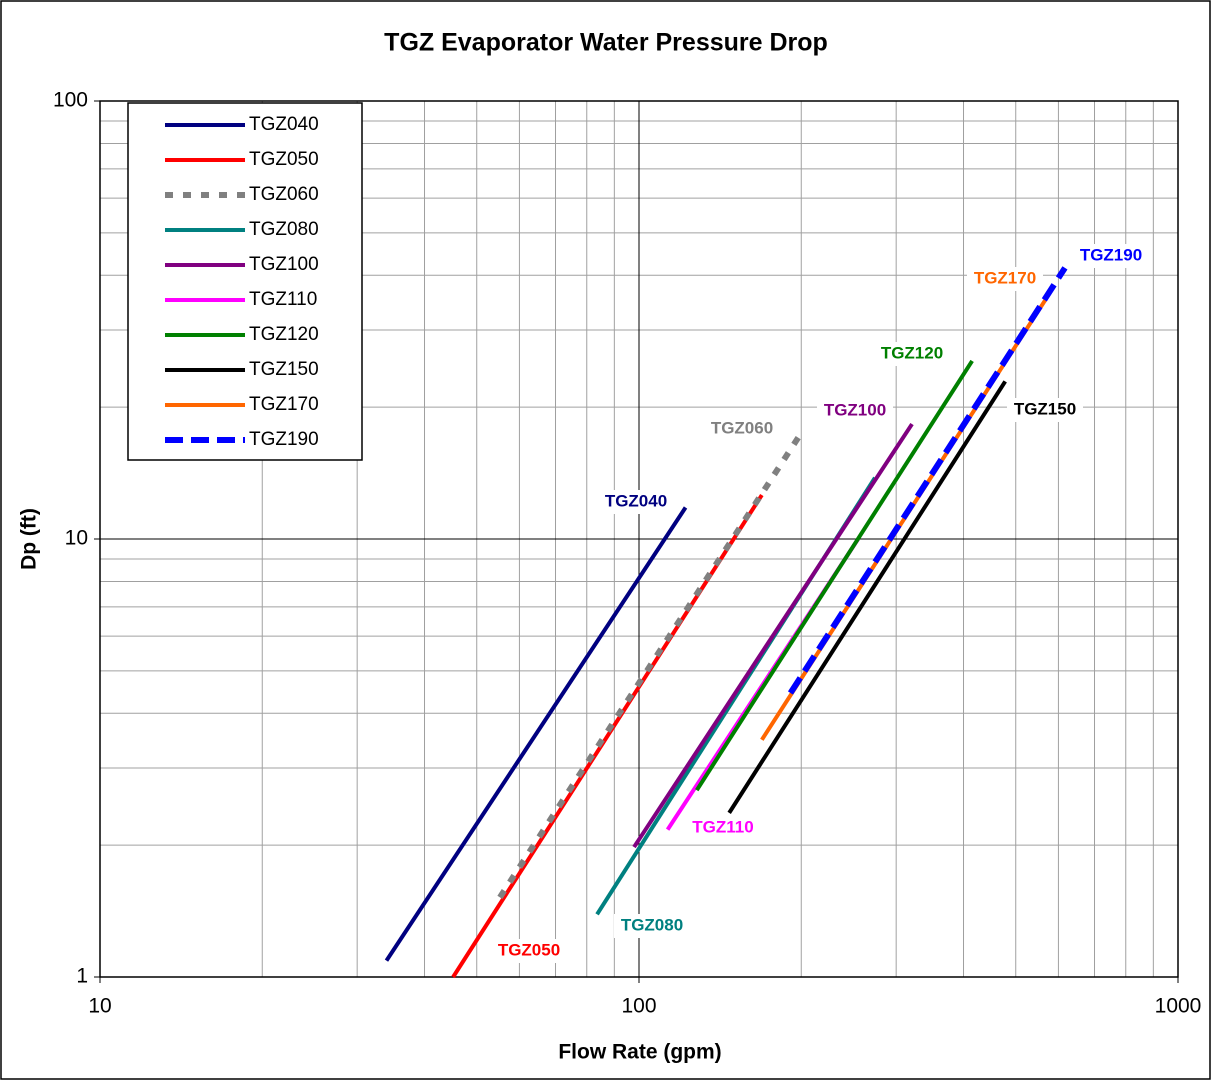 This screenshot has width=1212, height=1081. I want to click on legend-label: TGZ150, so click(284, 369).